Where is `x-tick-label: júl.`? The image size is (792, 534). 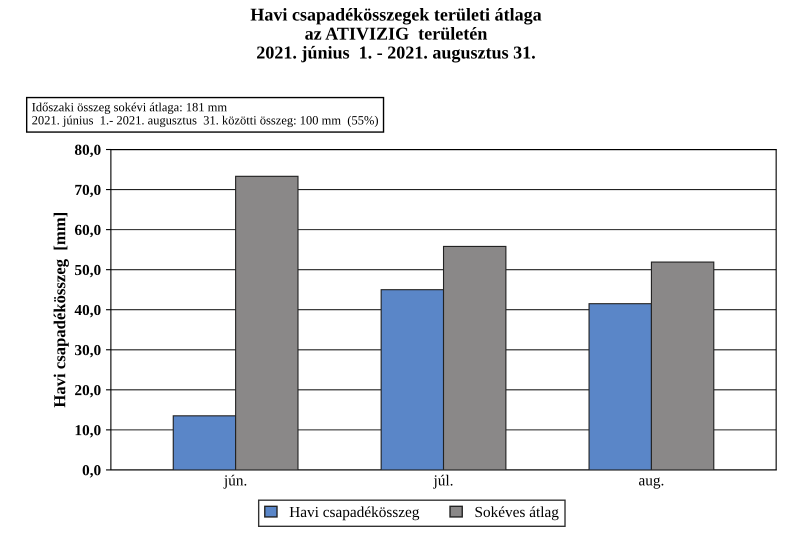 x-tick-label: júl. is located at coordinates (442, 481).